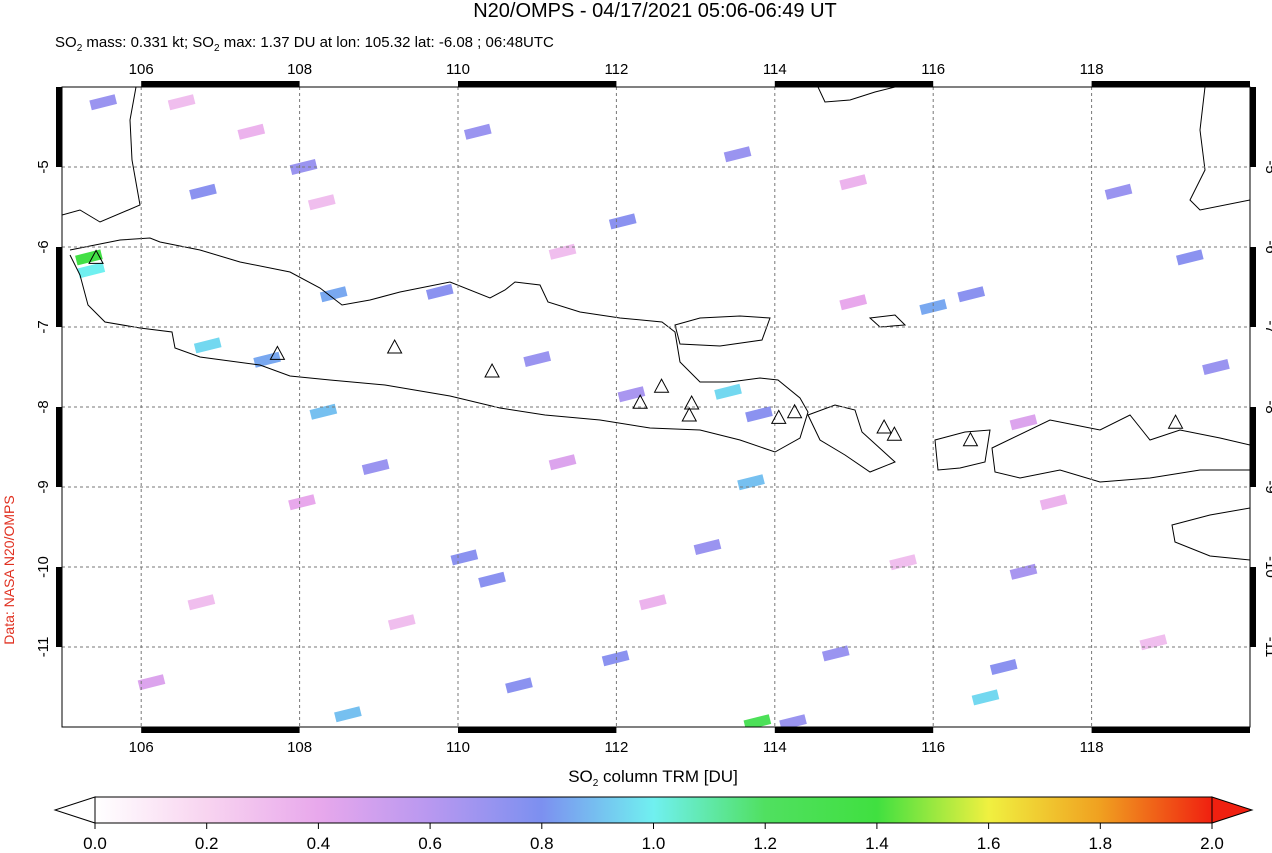  Describe the element at coordinates (542, 843) in the screenshot. I see `colorbar-tick-label: 0.8` at that location.